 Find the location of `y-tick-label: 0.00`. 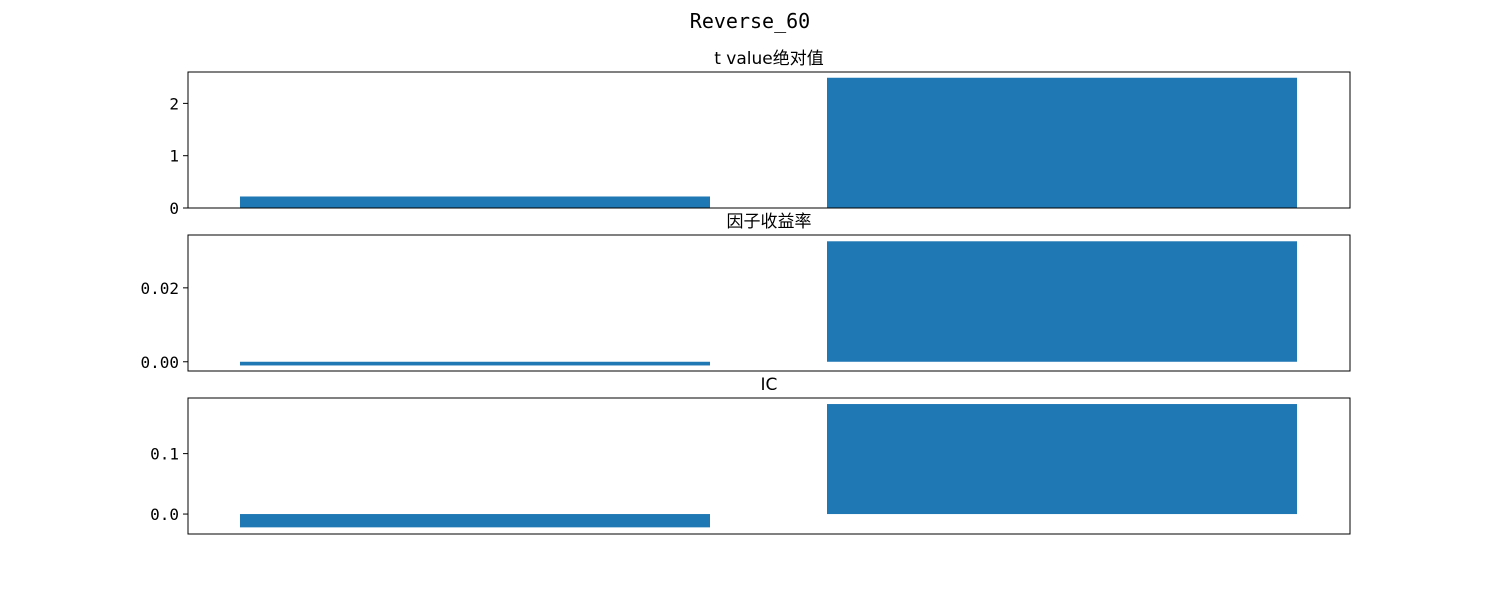

y-tick-label: 0.00 is located at coordinates (159, 362).